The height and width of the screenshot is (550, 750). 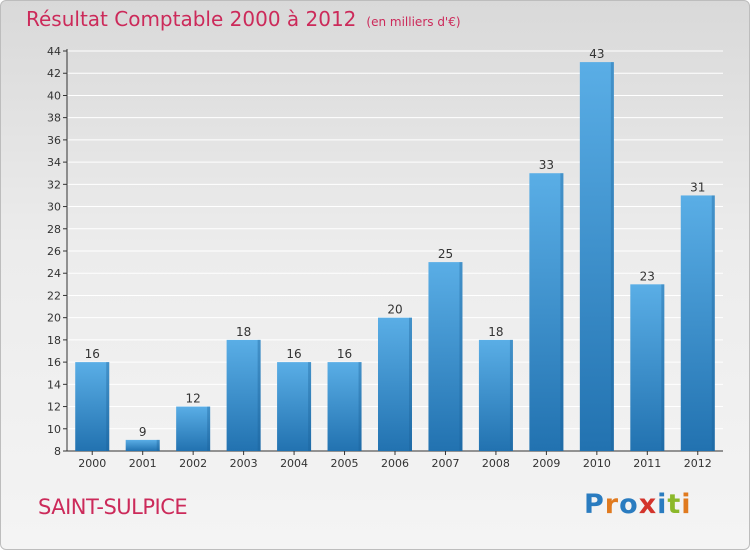 I want to click on bar-shade-2010, so click(x=612, y=256).